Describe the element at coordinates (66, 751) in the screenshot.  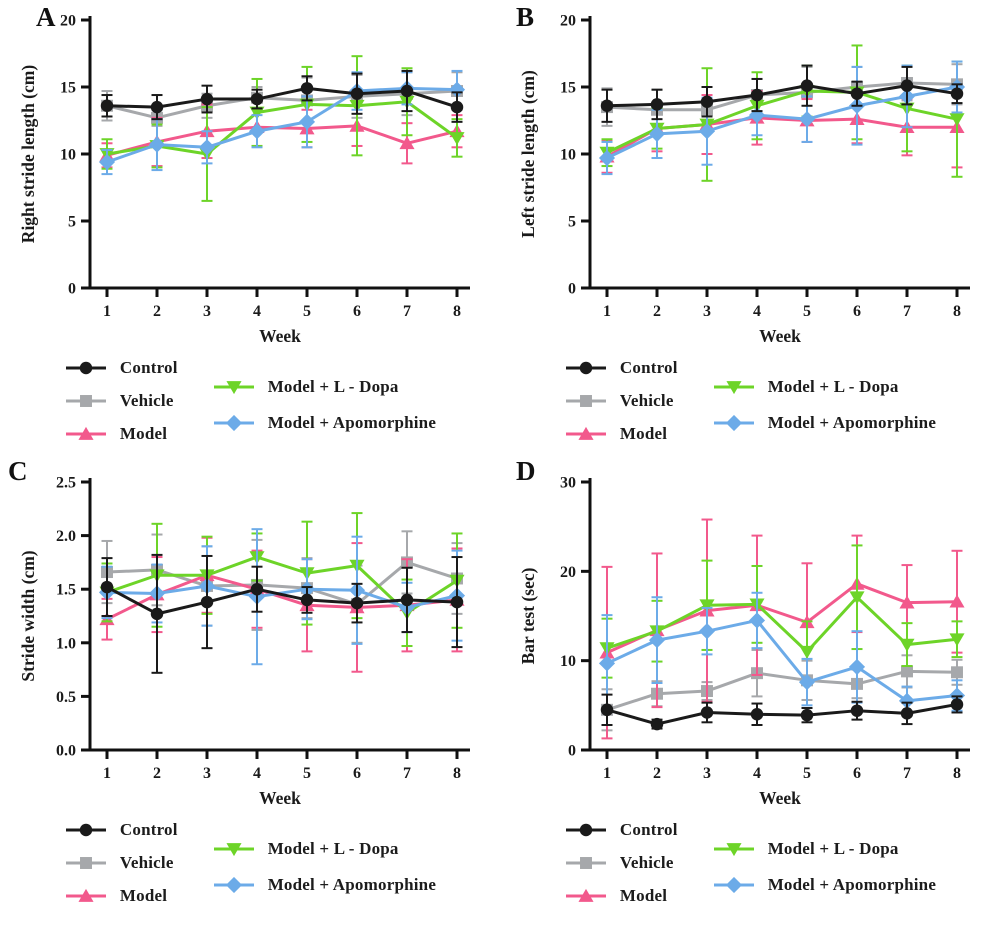
I see `y-tick-label: 0.0` at that location.